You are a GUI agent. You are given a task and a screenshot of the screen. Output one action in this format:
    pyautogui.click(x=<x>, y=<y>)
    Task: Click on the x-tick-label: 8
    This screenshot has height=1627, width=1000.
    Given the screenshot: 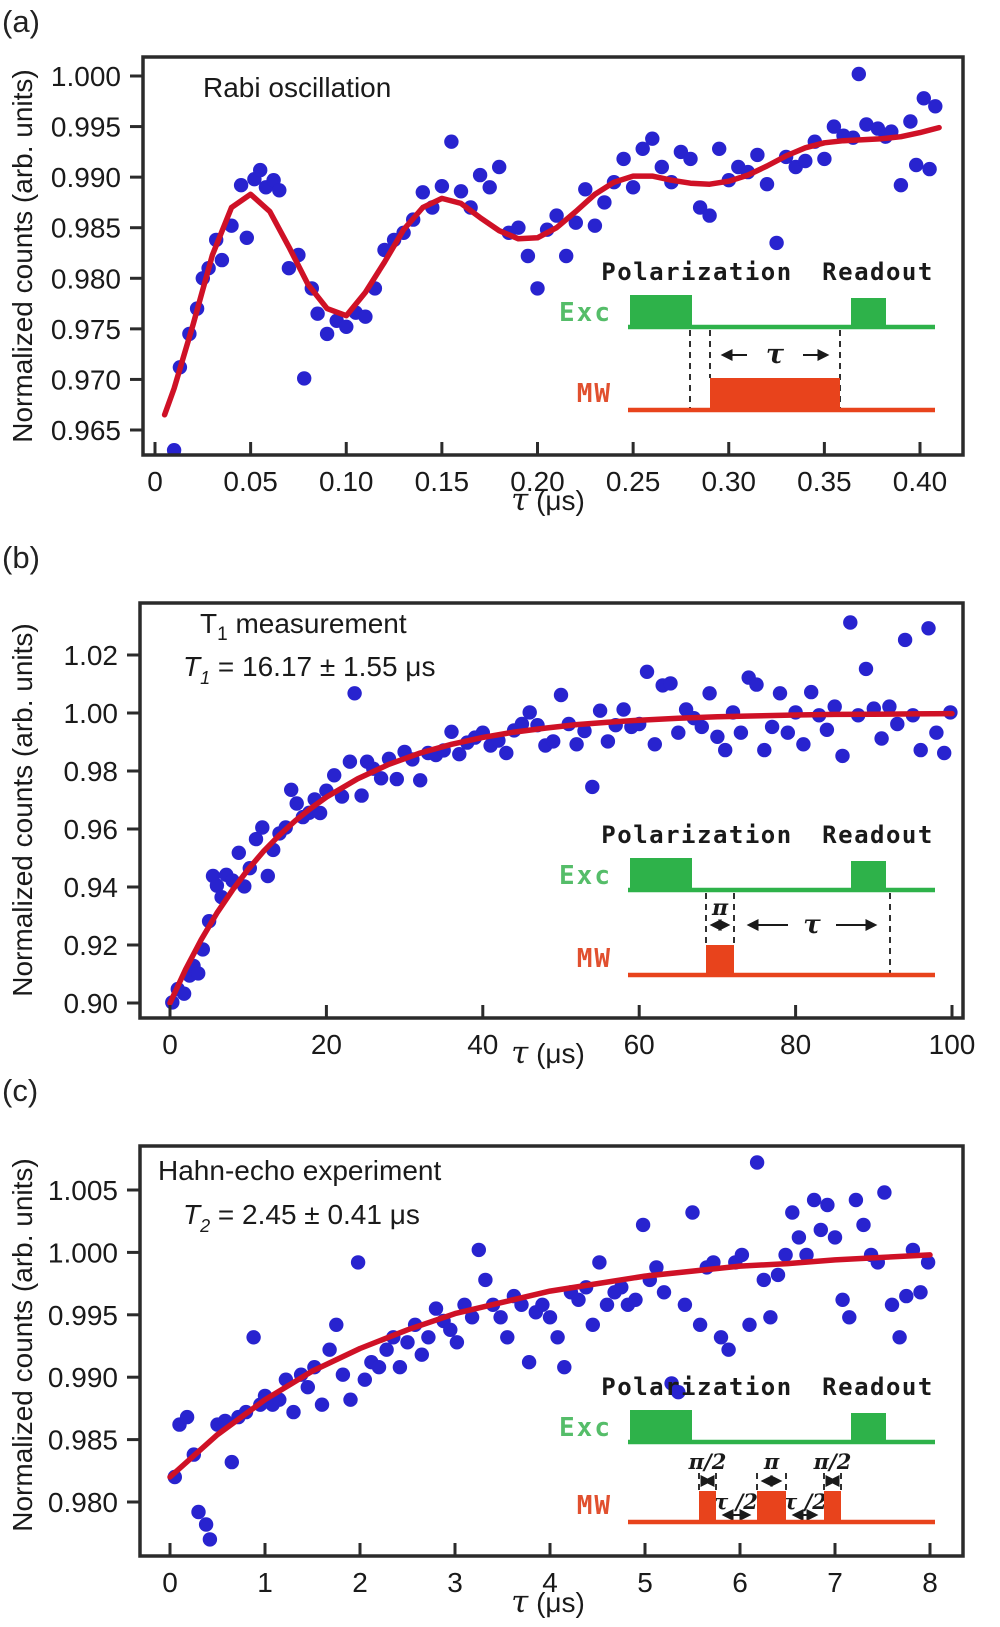 What is the action you would take?
    pyautogui.click(x=930, y=1582)
    